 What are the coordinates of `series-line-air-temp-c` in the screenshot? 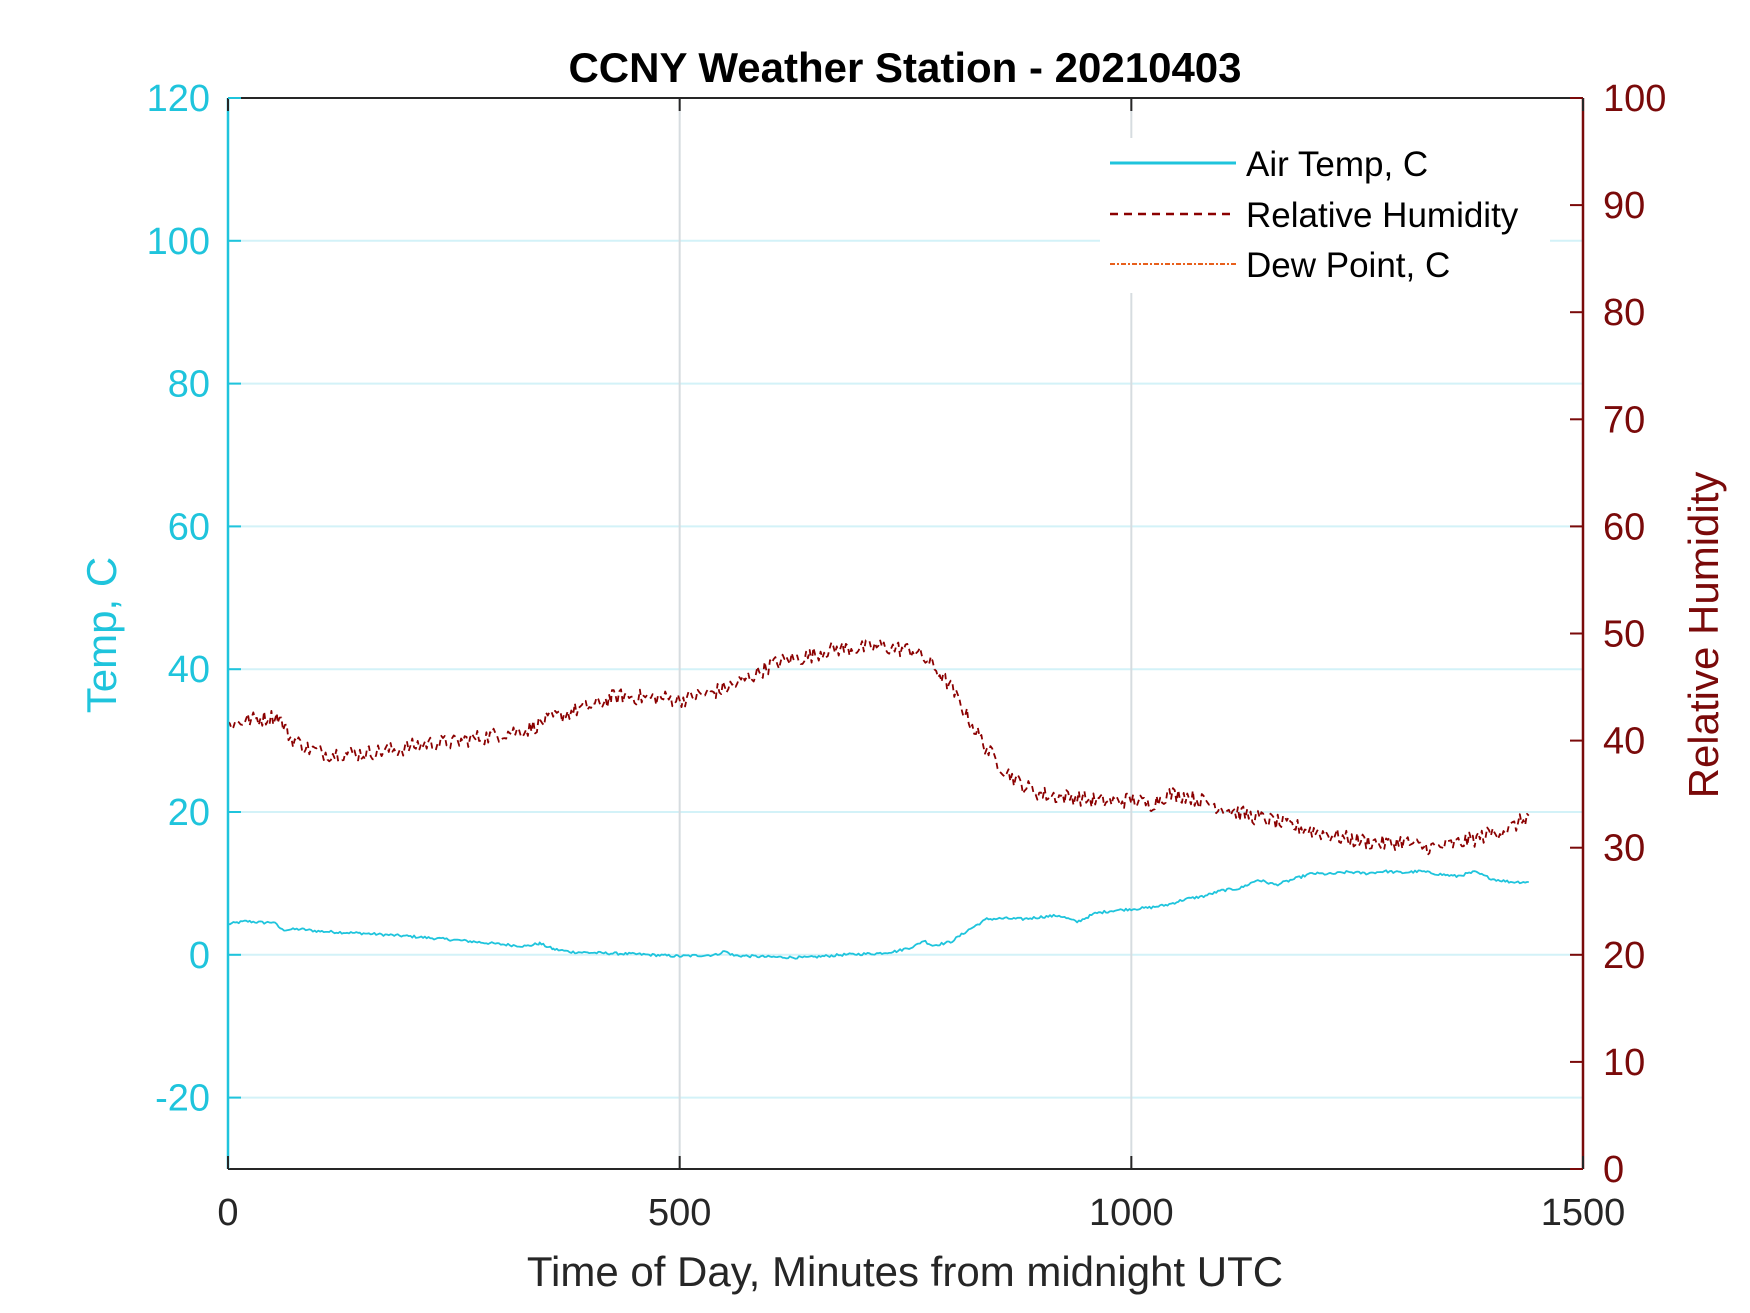 It's located at (878, 914).